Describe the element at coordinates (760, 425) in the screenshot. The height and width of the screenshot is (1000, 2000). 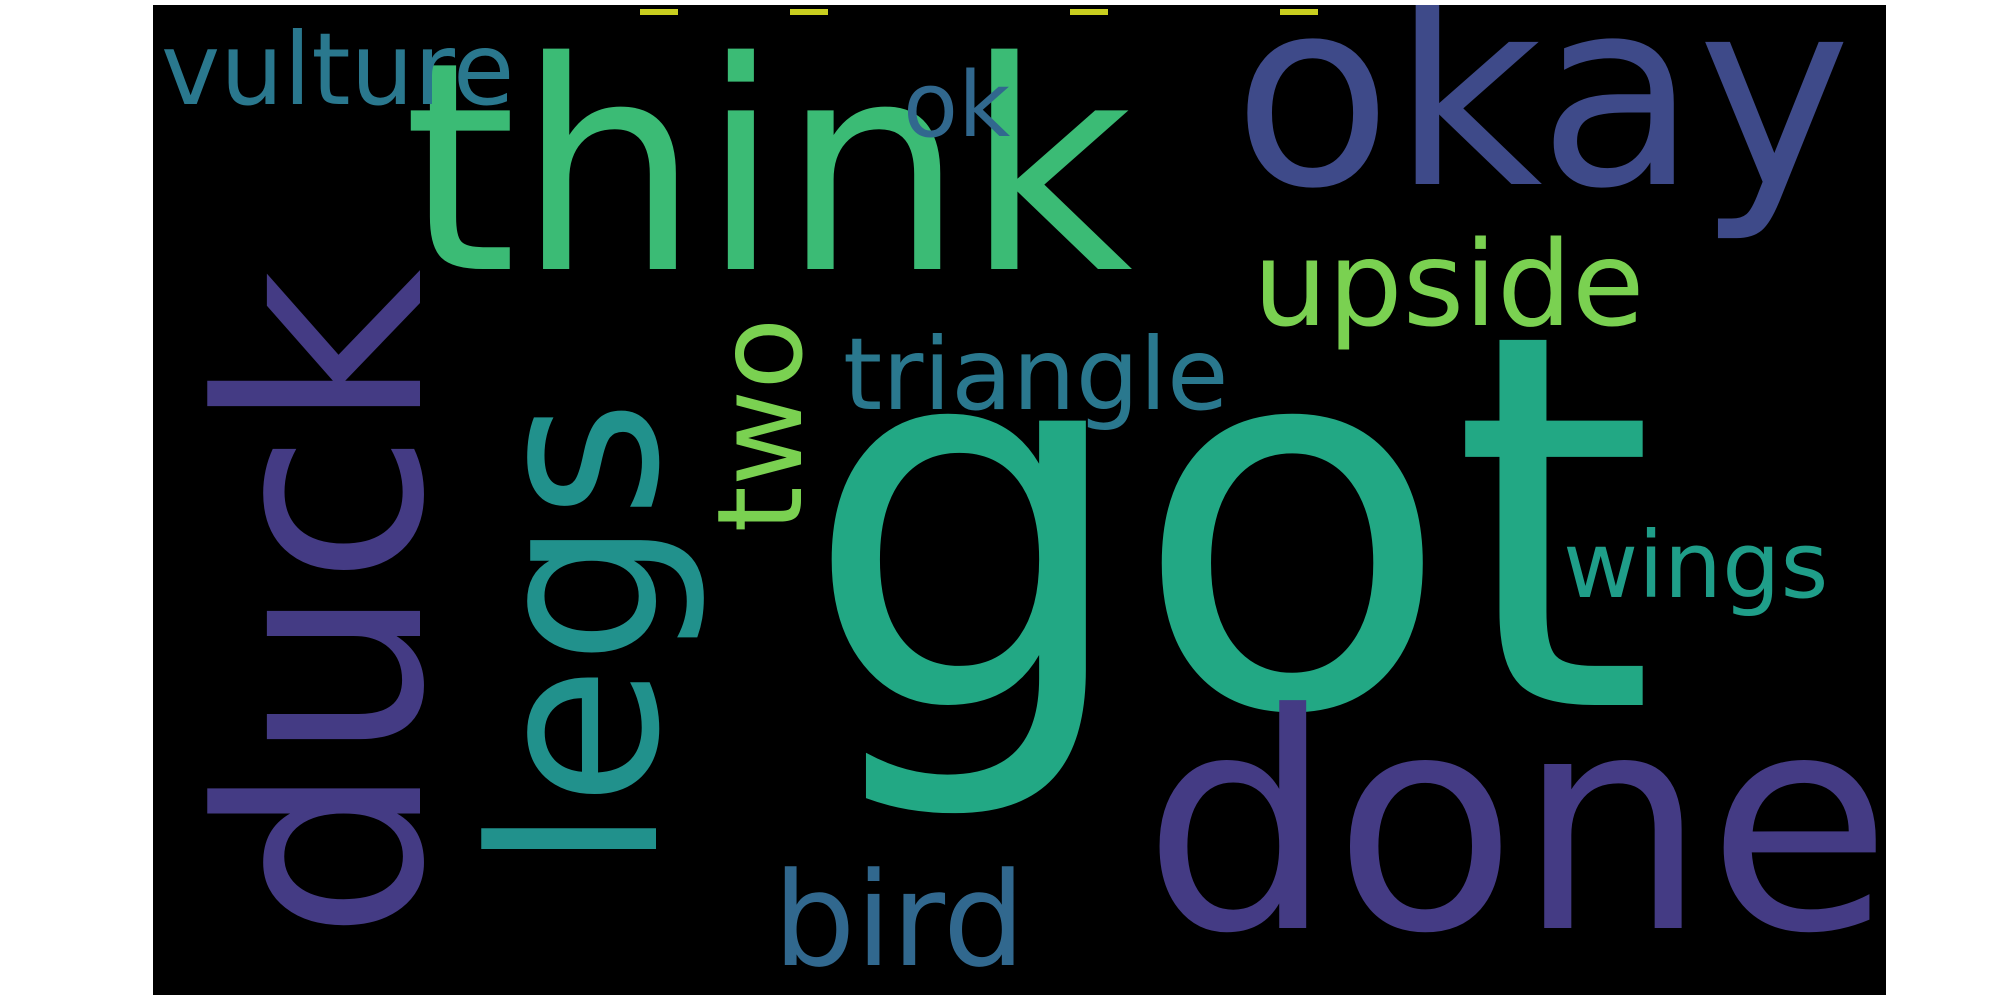
I see `word-two: two` at that location.